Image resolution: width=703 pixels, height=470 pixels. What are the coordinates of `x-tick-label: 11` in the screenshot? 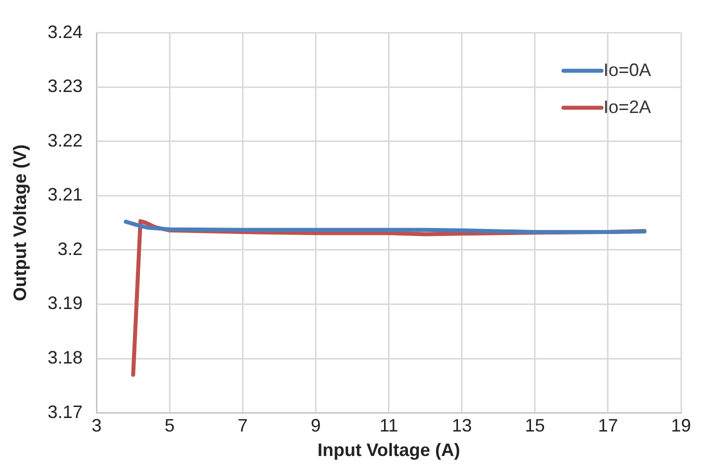 It's located at (388, 426).